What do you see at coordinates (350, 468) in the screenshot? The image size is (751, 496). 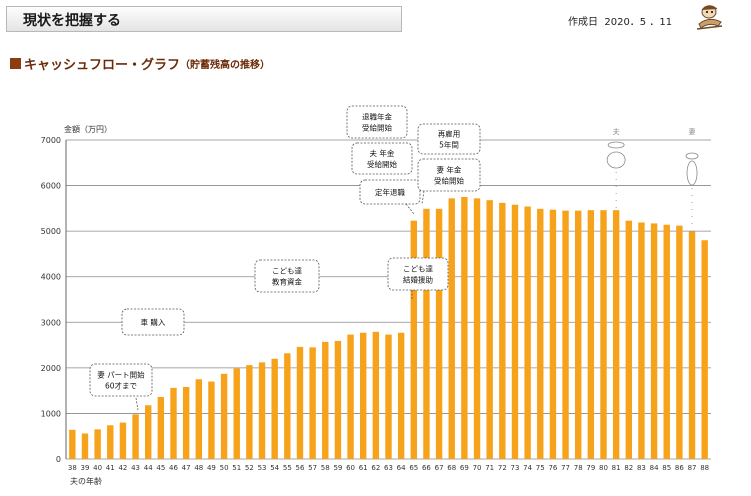 I see `x-tick-label: 60` at bounding box center [350, 468].